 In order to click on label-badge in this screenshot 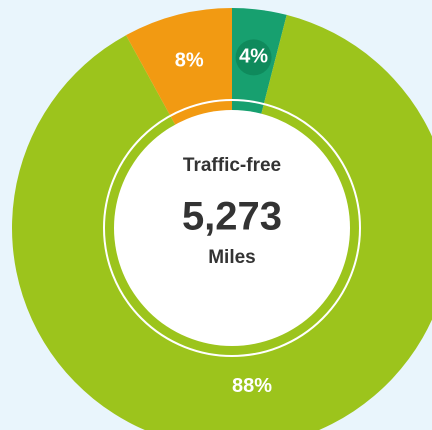, I will do `click(253, 57)`.